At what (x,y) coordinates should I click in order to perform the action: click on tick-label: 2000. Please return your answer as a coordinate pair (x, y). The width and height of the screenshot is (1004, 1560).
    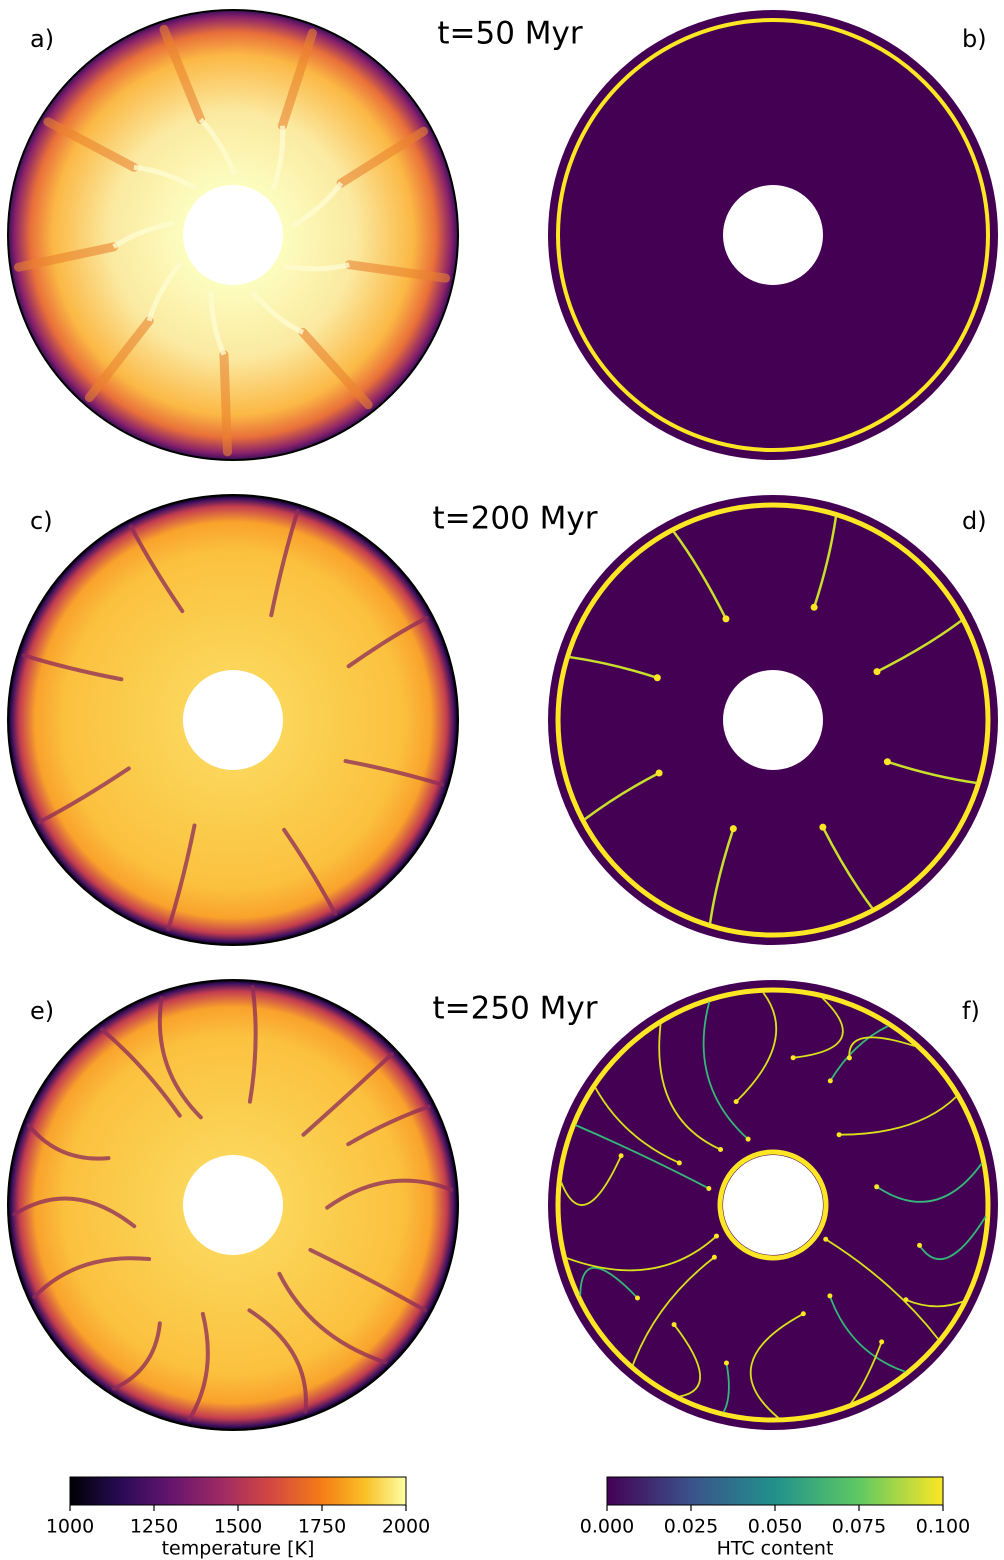
    Looking at the image, I should click on (406, 1527).